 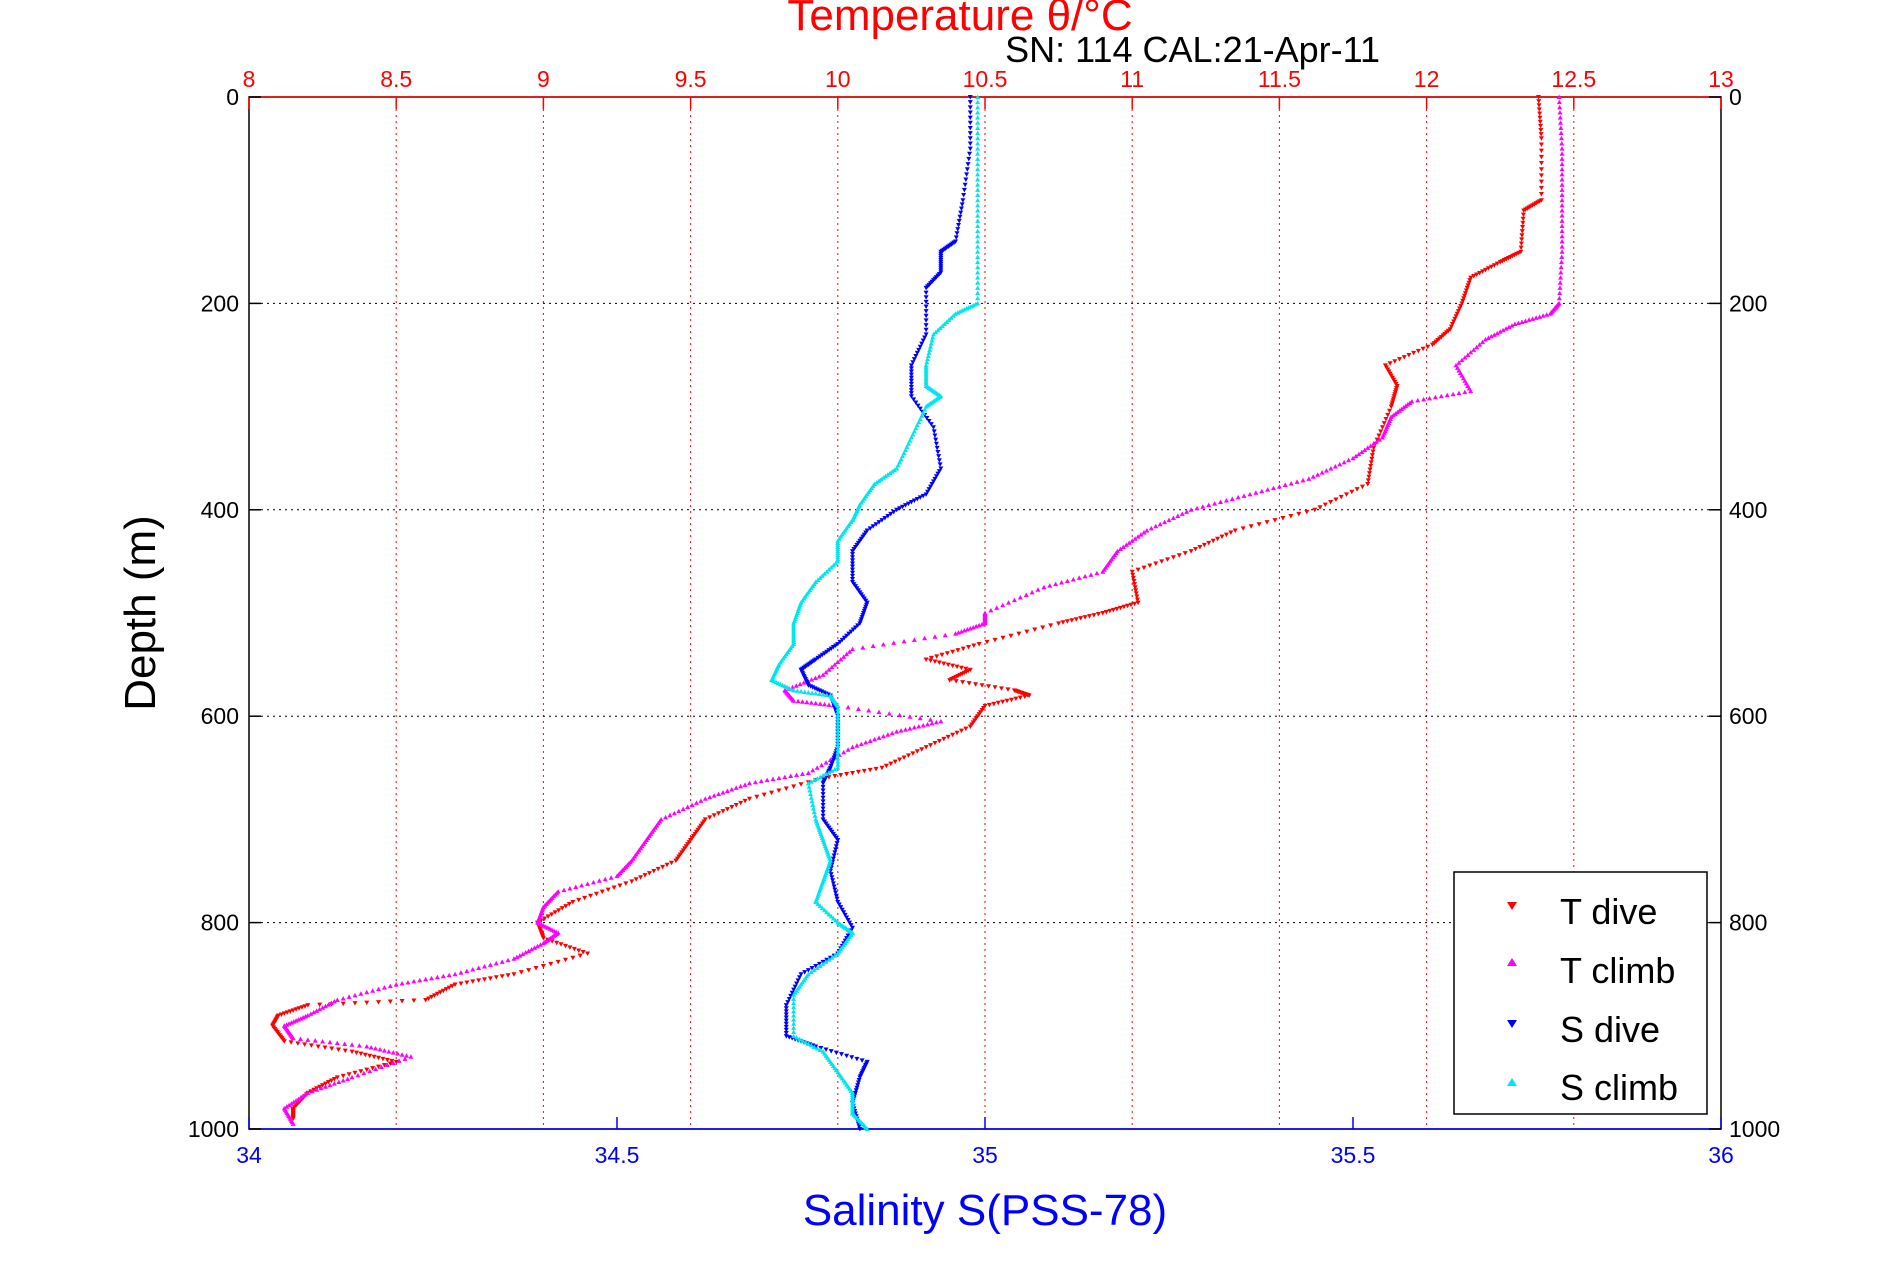 I want to click on legend: T dive T climb S dive S climb, so click(x=1580, y=993).